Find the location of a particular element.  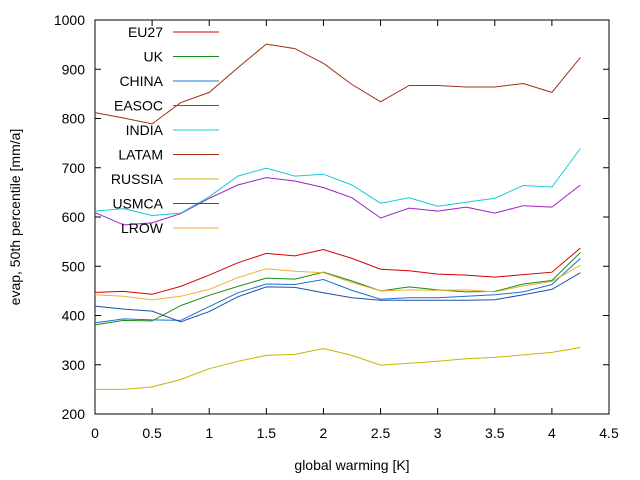

y-tick-label: 600 is located at coordinates (74, 217).